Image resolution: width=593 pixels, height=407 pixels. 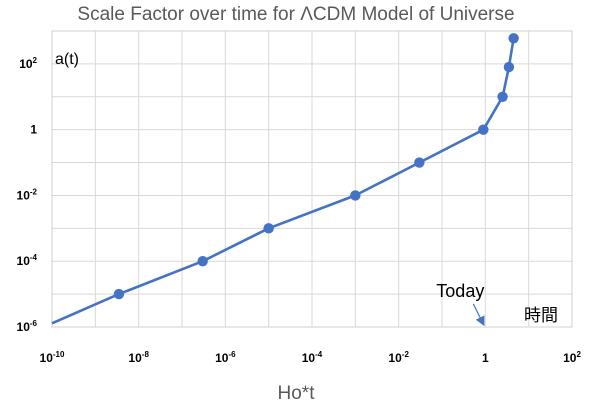 What do you see at coordinates (478, 315) in the screenshot?
I see `today-arrow` at bounding box center [478, 315].